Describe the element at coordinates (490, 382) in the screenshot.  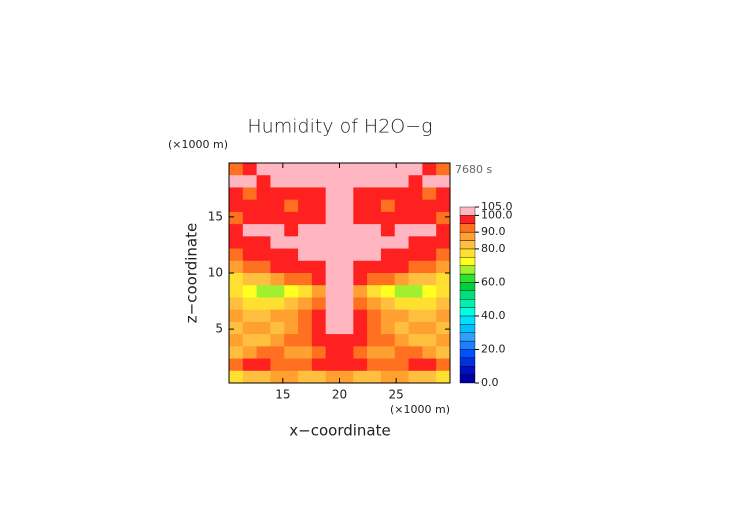
I see `colorbar-tick-label: 0.0` at that location.